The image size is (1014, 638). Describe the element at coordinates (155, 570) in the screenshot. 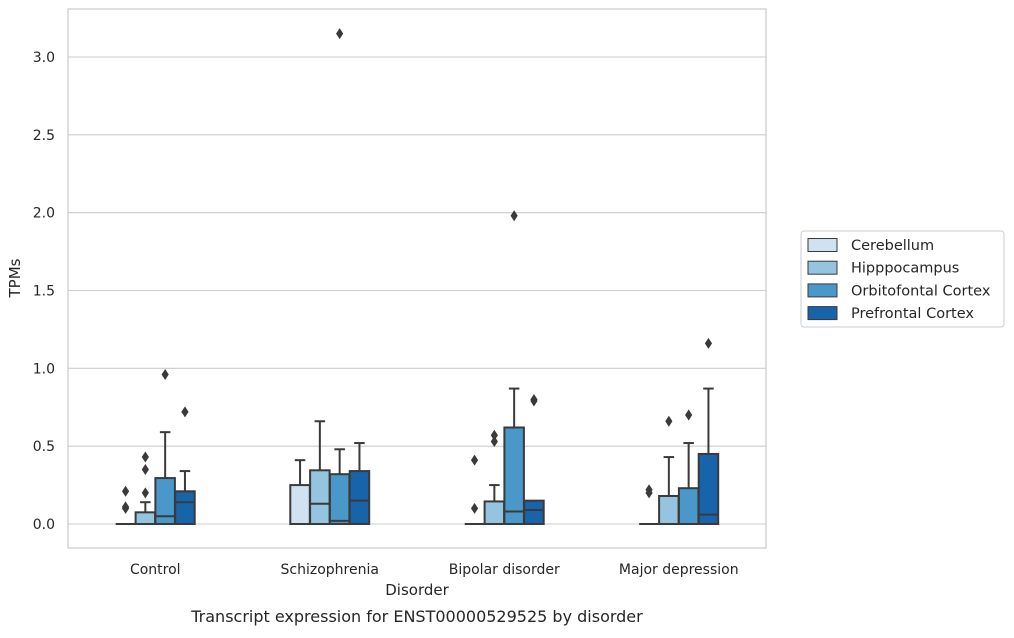

I see `x-tick-label: Control` at that location.